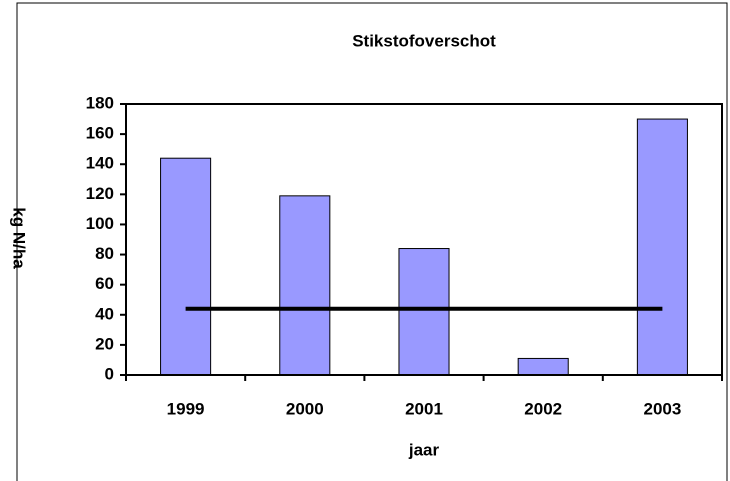  What do you see at coordinates (100, 223) in the screenshot?
I see `y-tick-label: 100` at bounding box center [100, 223].